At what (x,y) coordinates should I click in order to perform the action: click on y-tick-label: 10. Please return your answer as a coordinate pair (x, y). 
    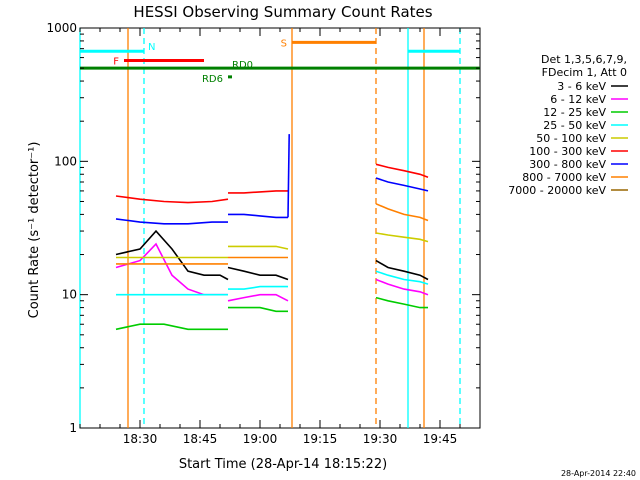
    Looking at the image, I should click on (69, 295).